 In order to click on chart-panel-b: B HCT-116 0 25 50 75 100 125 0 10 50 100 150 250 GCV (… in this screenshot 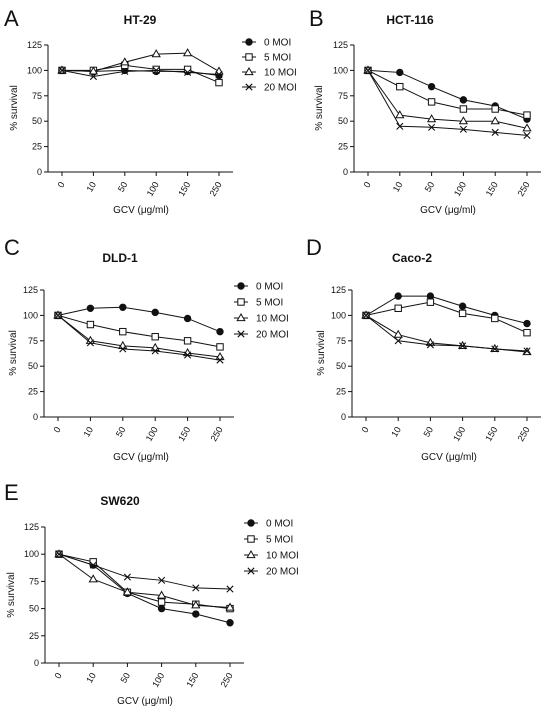, I will do `click(425, 111)`.